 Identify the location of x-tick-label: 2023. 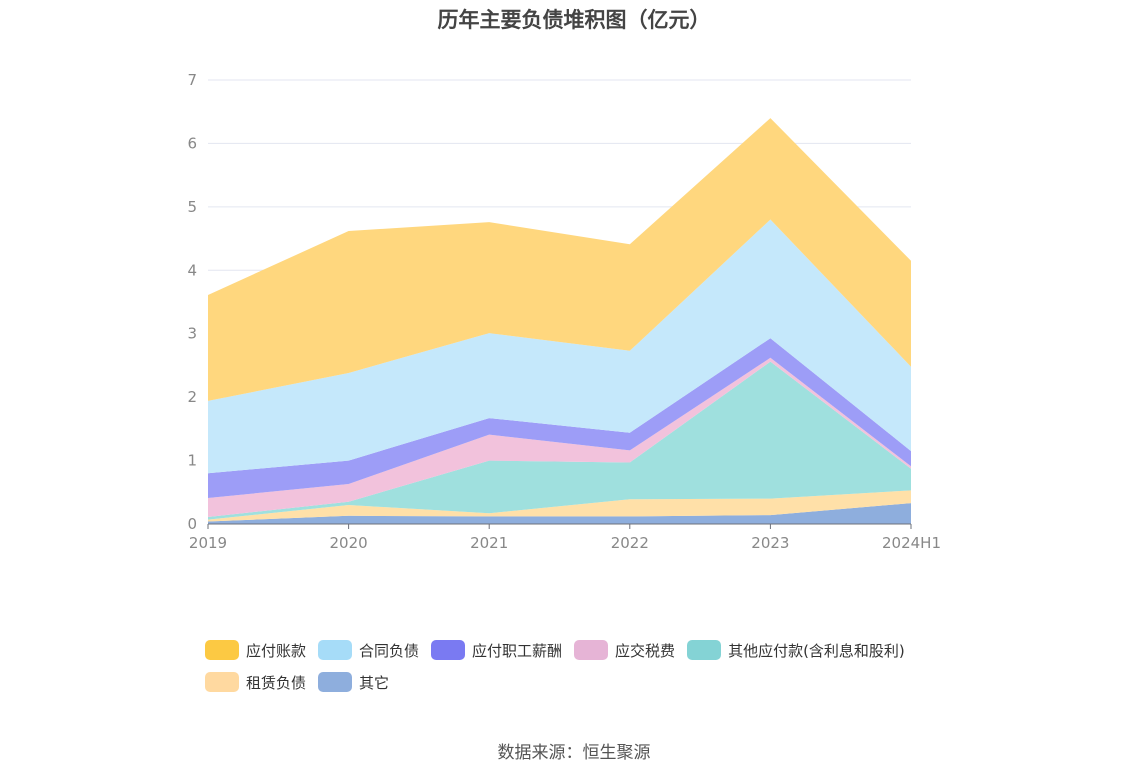
(770, 543).